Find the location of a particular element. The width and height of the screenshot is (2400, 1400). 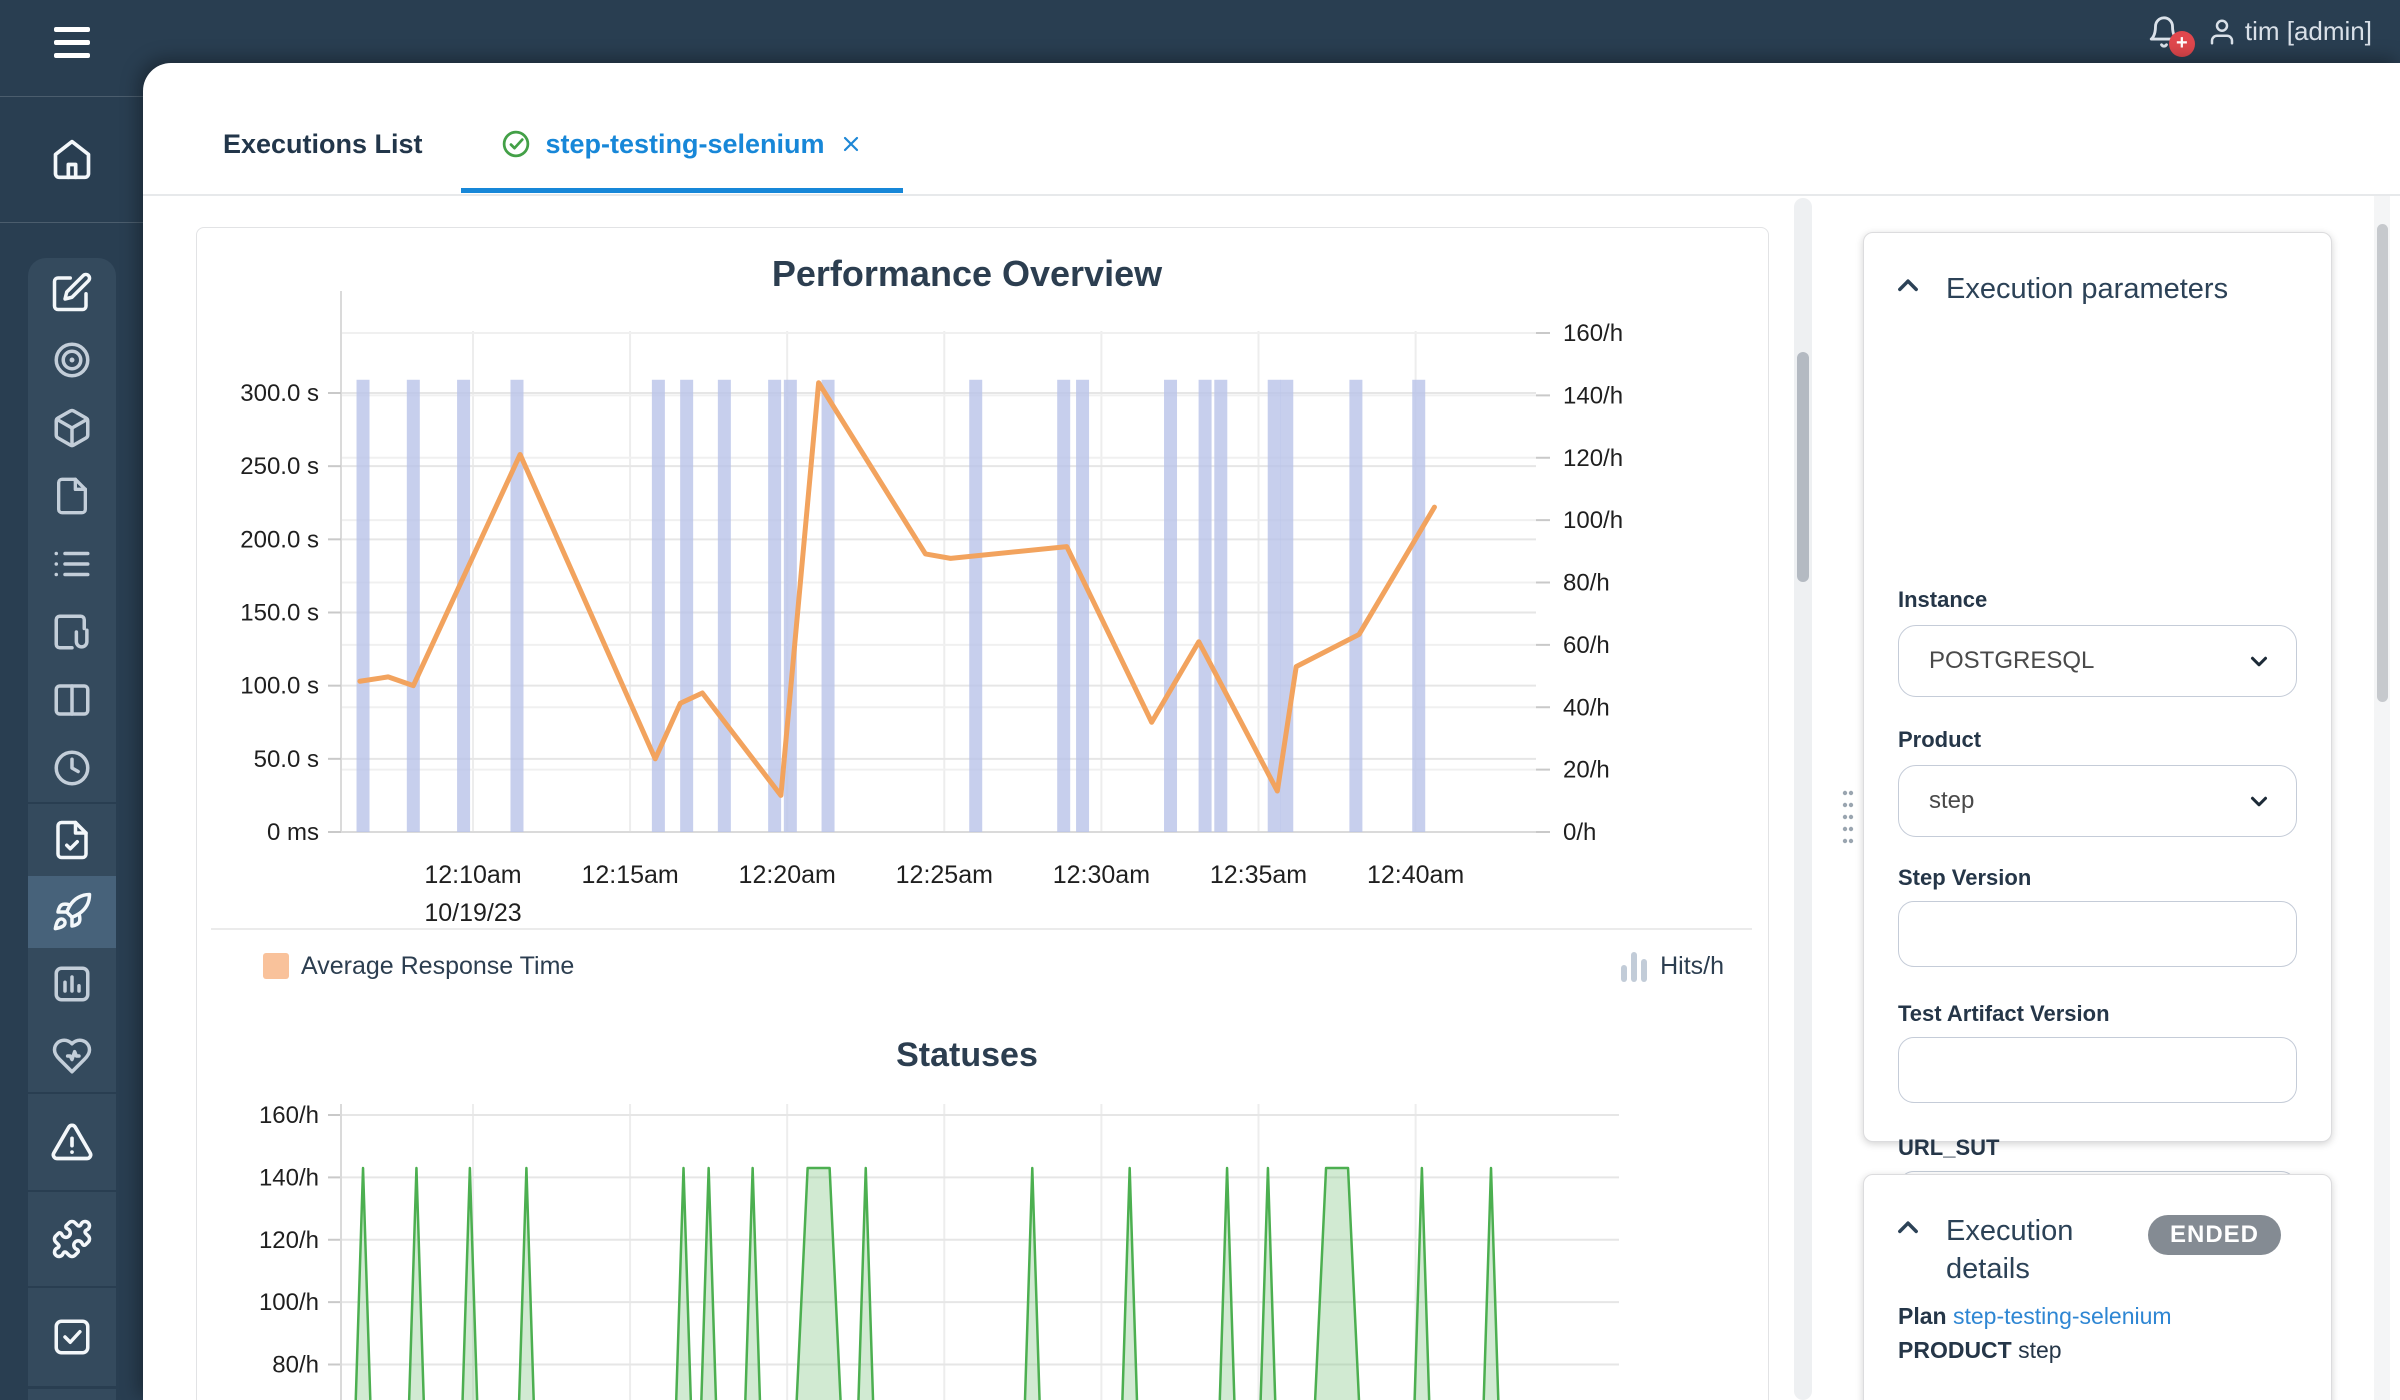

product-select: step is located at coordinates (2097, 801).